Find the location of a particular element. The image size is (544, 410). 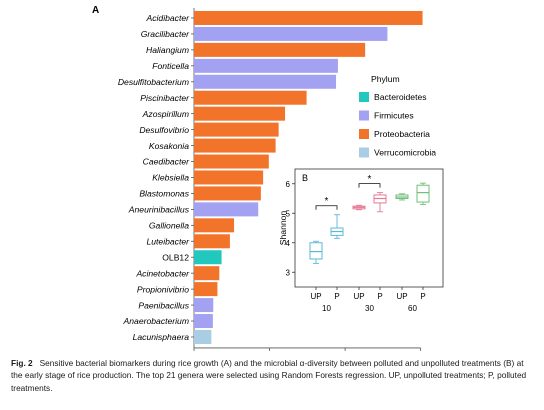

category-label: Piscinibacter is located at coordinates (165, 98).